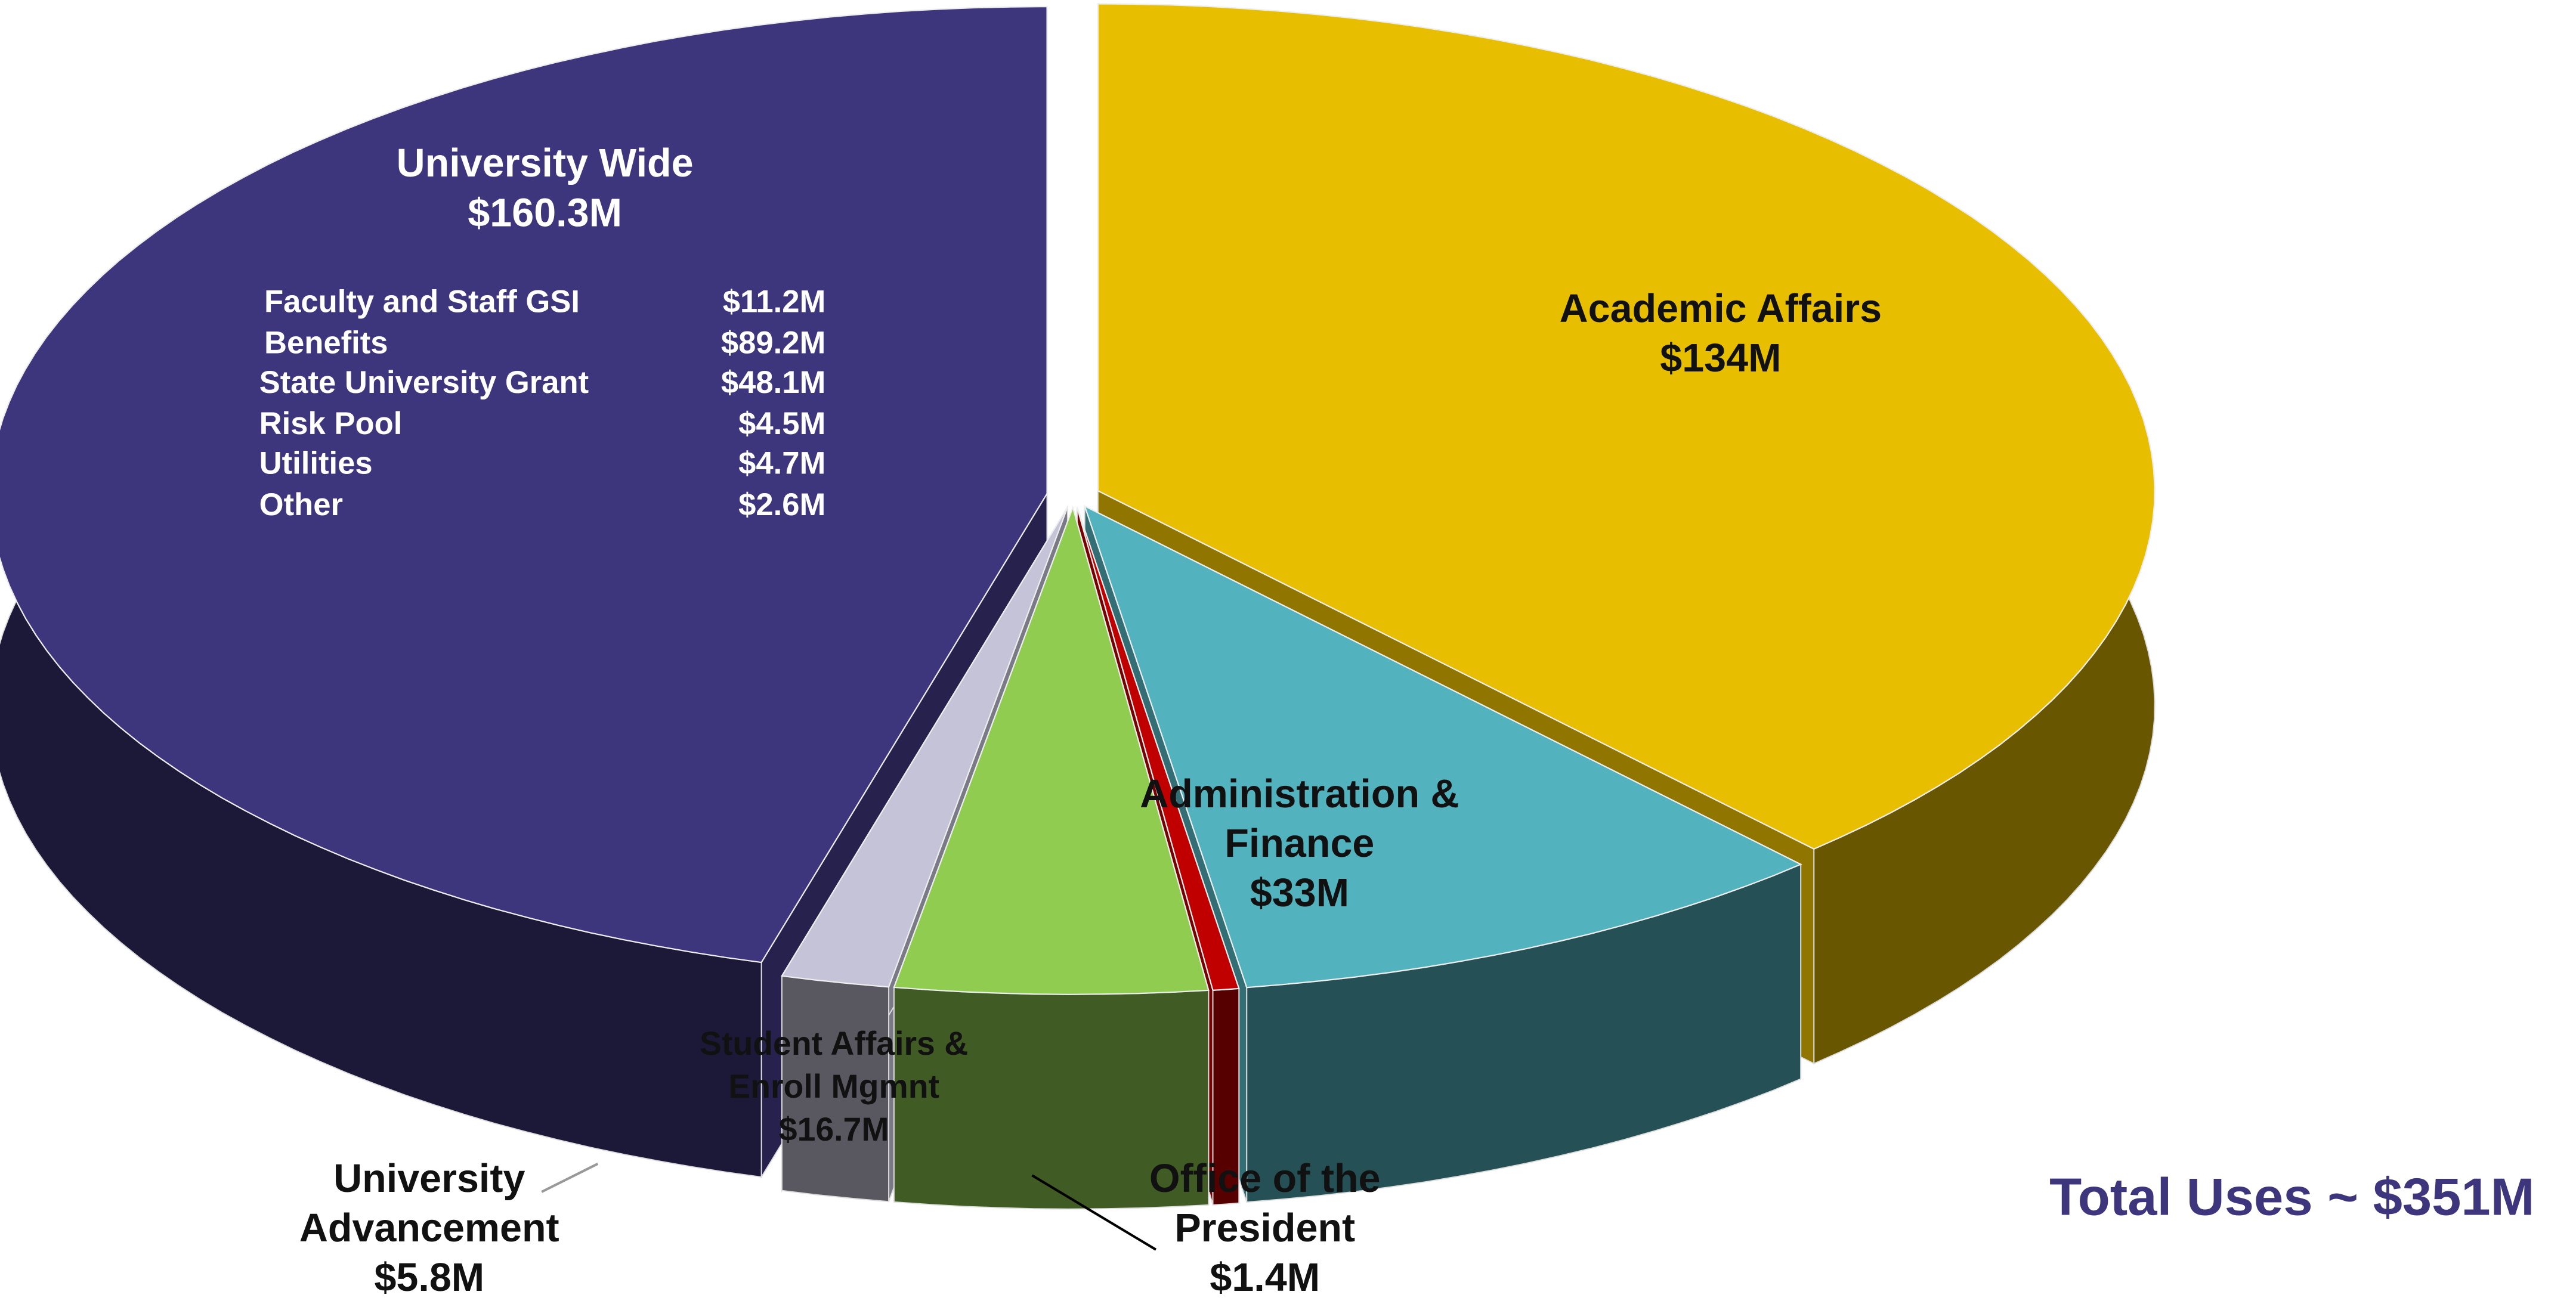  I want to click on breakdown-amount: $4.7M, so click(782, 464).